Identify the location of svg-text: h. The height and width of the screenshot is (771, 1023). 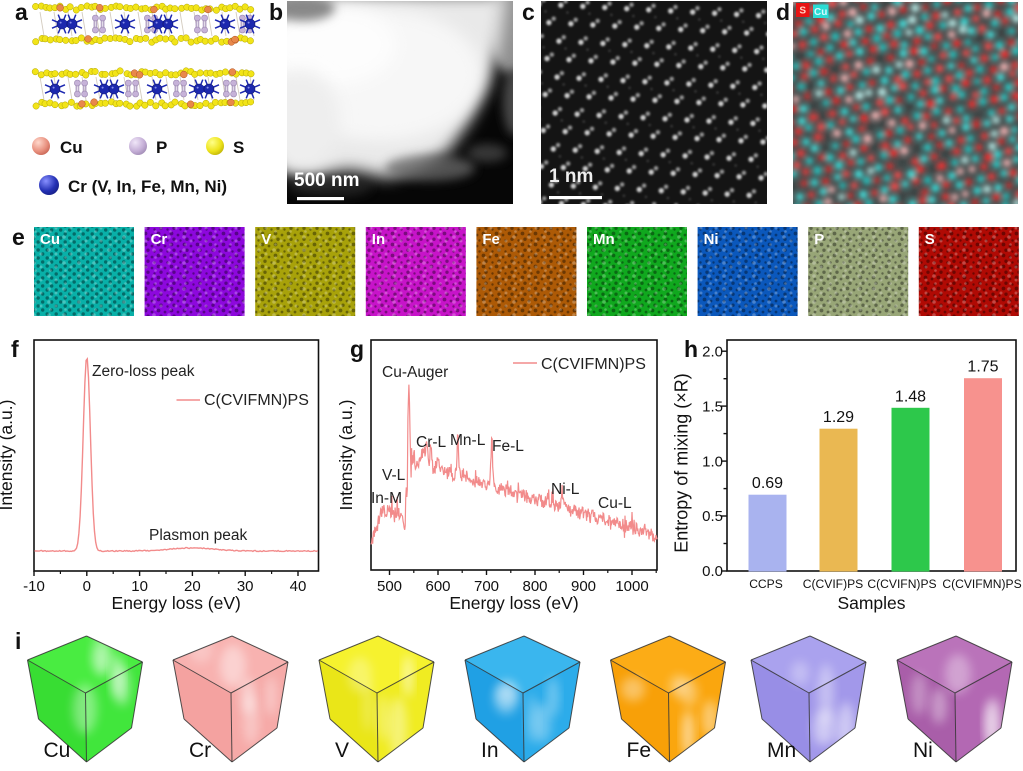
(691, 349).